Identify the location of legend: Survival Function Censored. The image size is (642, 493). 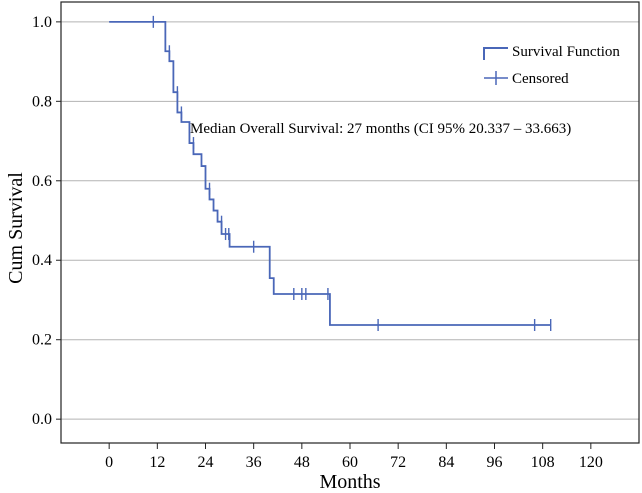
(551, 65).